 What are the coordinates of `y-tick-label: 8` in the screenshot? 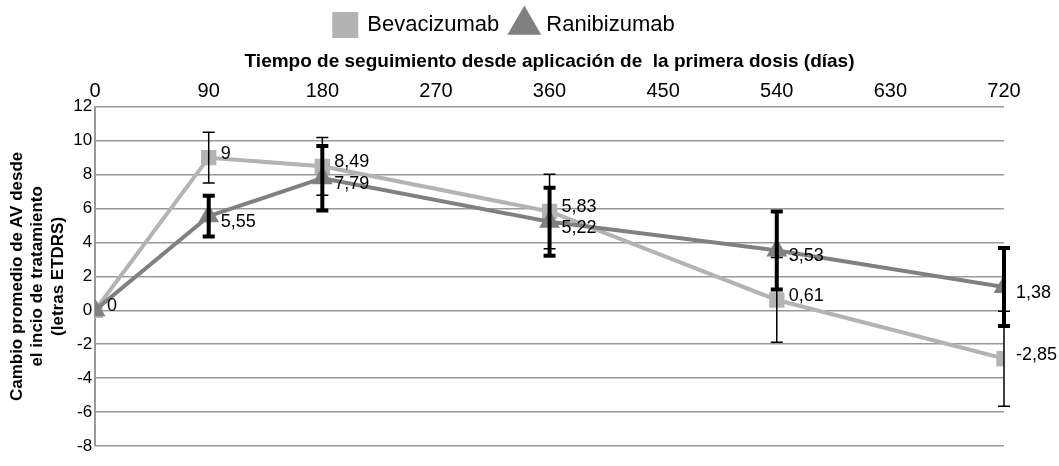 It's located at (87, 174).